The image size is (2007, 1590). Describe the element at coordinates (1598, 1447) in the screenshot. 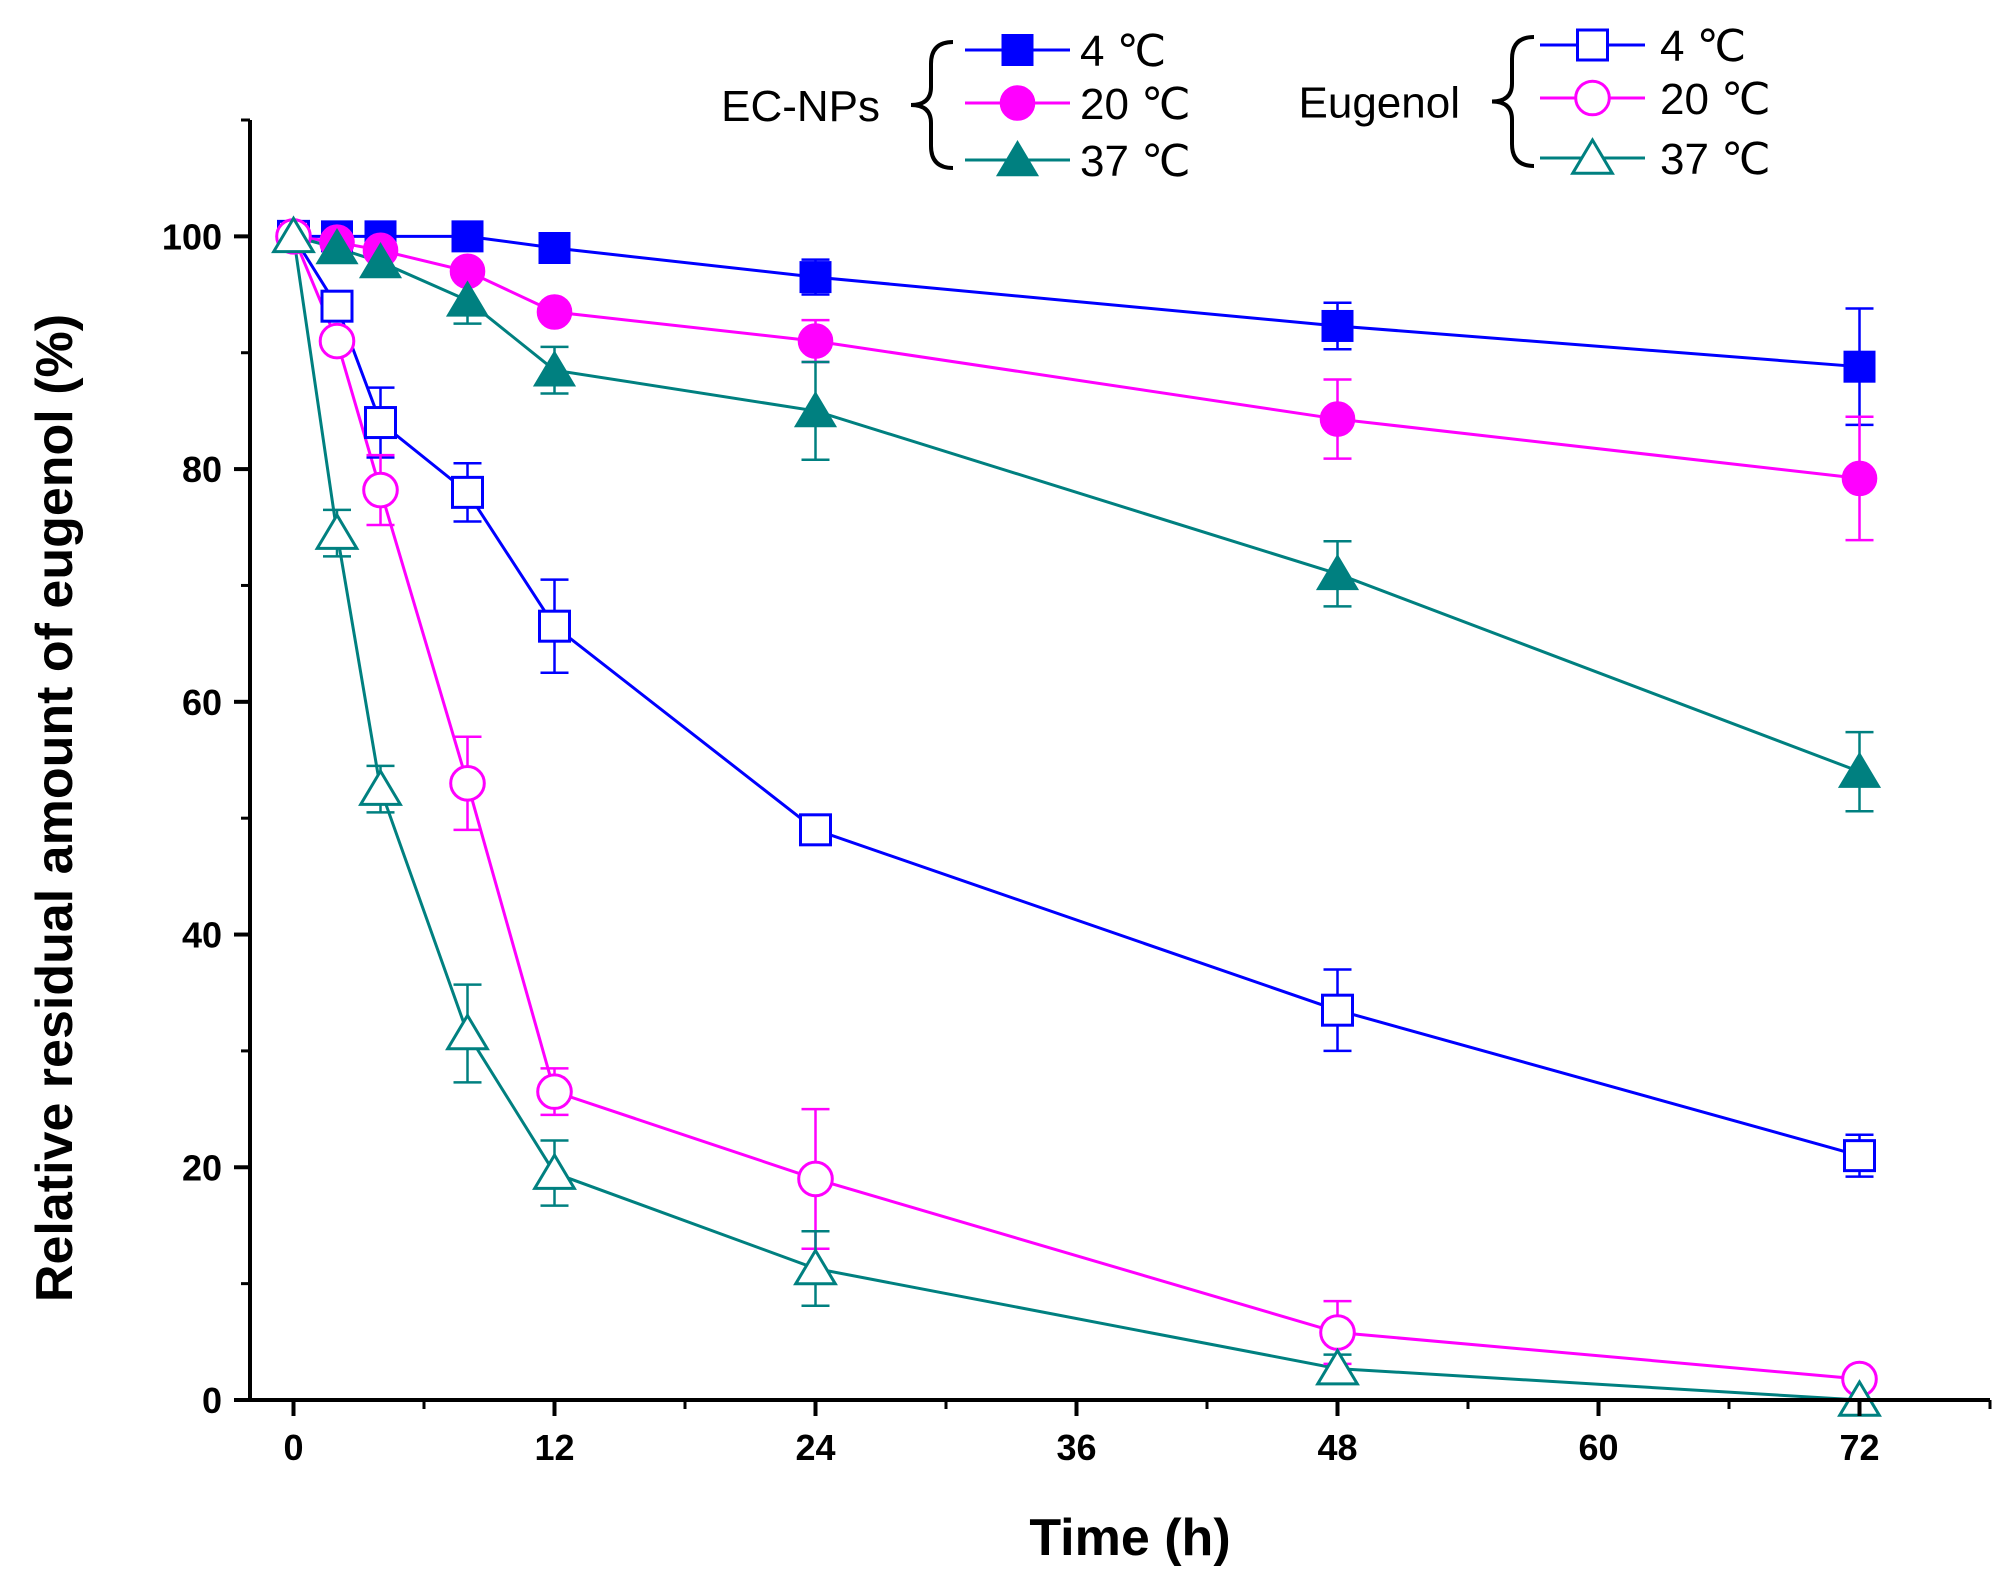

I see `x-tick-label: 60` at that location.